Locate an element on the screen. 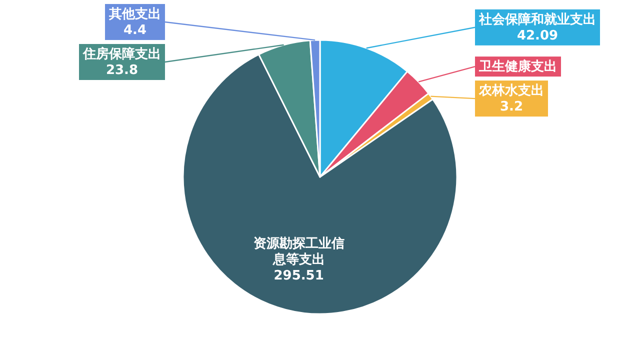 The width and height of the screenshot is (640, 348). data-label: 3.2 is located at coordinates (512, 107).